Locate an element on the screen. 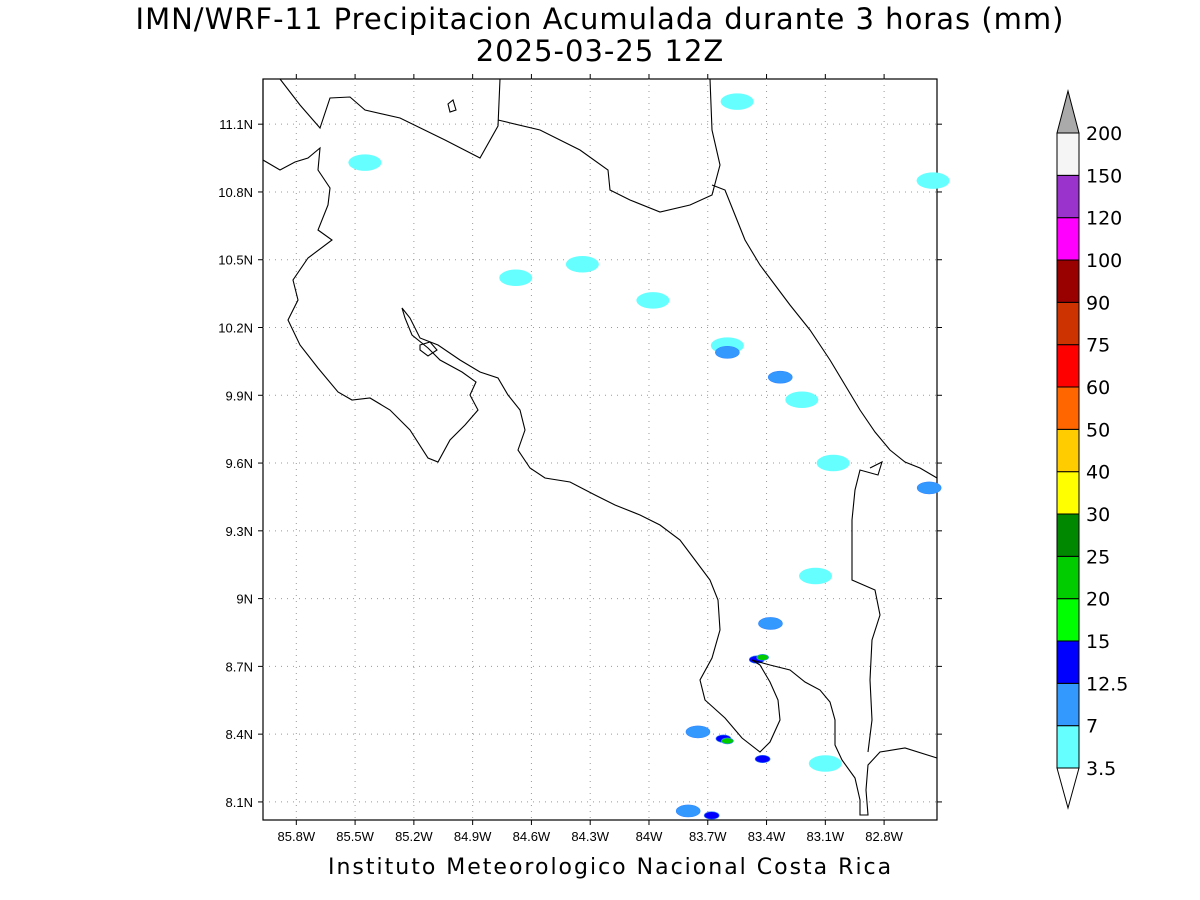  x-tick-label: 85.5W is located at coordinates (355, 836).